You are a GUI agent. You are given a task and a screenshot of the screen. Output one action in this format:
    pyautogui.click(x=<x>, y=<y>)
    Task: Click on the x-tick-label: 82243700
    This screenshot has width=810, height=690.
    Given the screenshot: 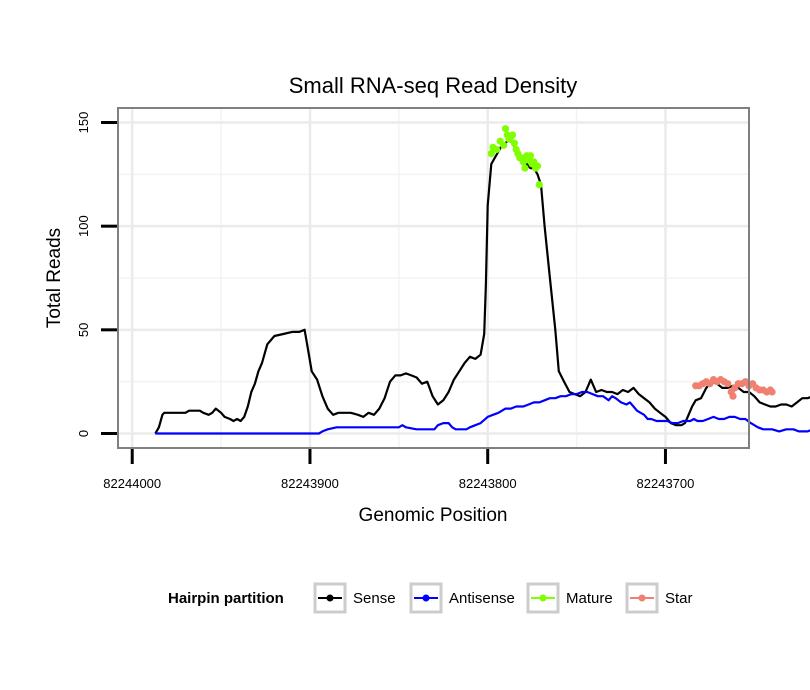 What is the action you would take?
    pyautogui.click(x=666, y=483)
    